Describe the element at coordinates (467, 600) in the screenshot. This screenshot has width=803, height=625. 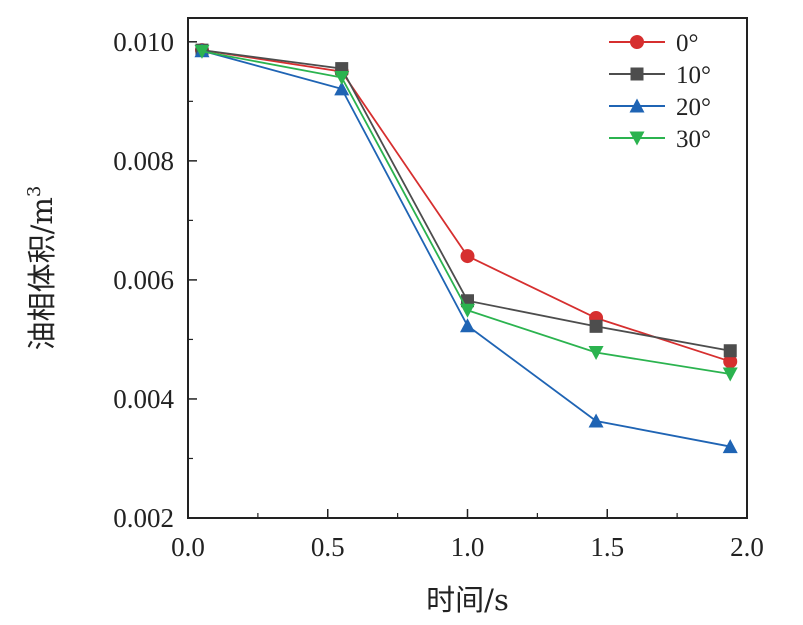
I see `x-axis-title: 时间/s` at that location.